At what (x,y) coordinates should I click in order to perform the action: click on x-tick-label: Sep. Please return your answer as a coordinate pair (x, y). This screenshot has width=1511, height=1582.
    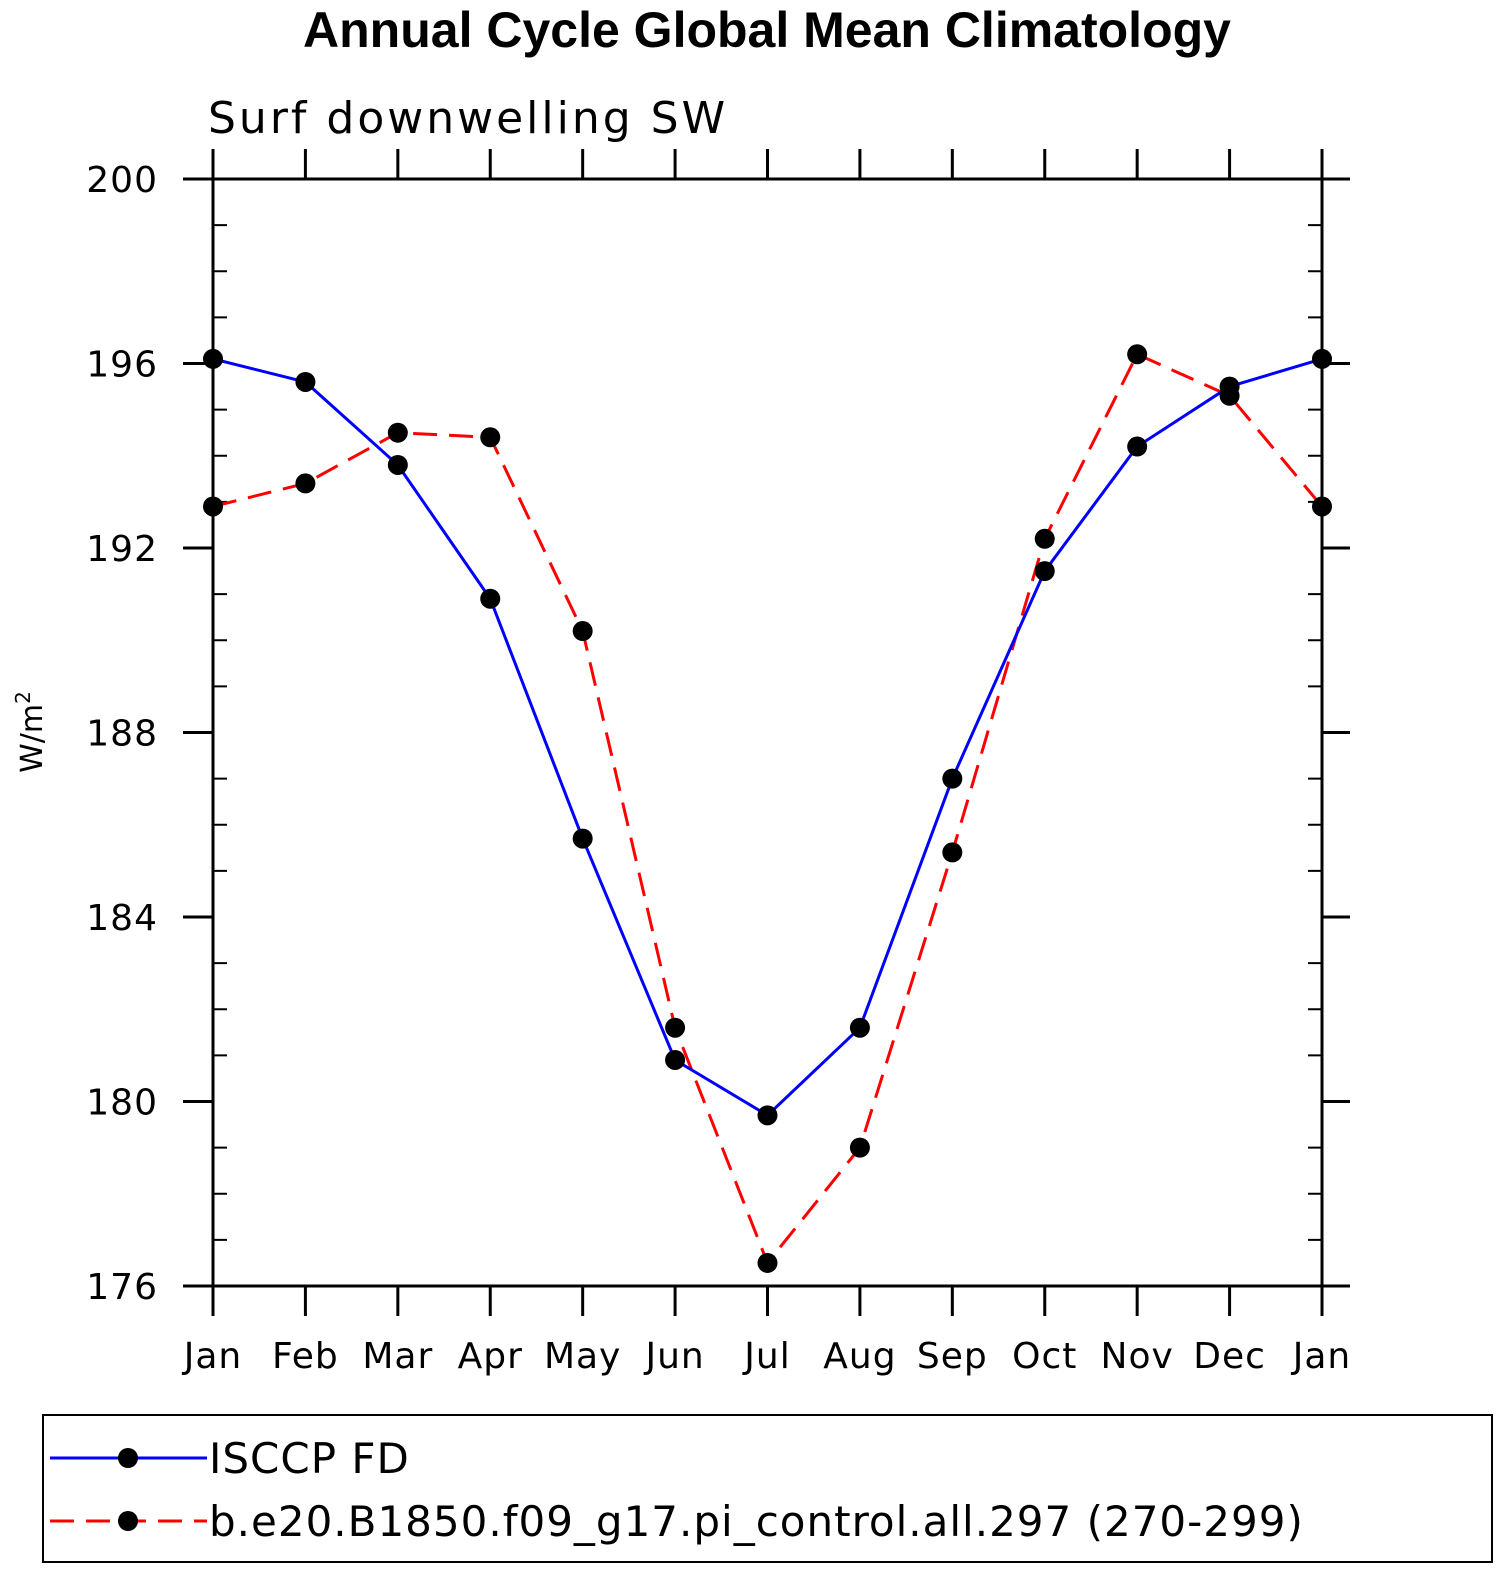
    Looking at the image, I should click on (952, 1356).